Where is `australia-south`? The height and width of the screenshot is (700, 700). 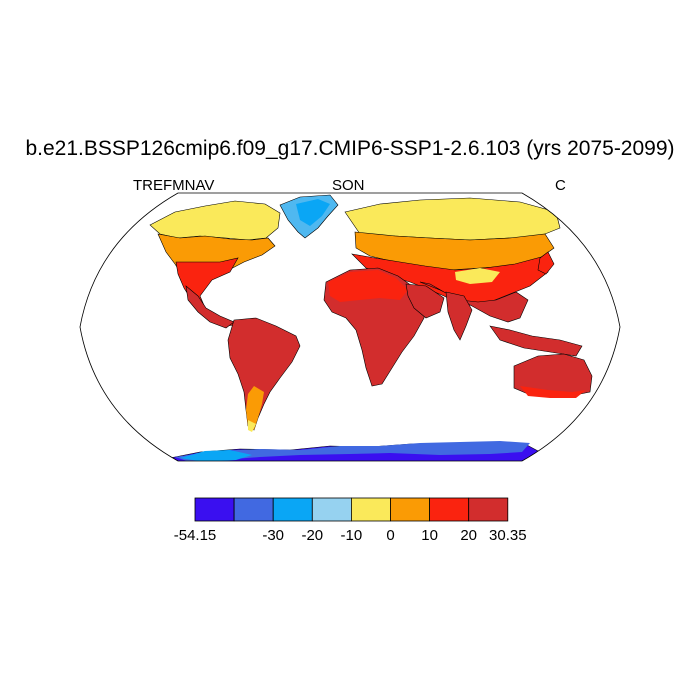
australia-south is located at coordinates (553, 392).